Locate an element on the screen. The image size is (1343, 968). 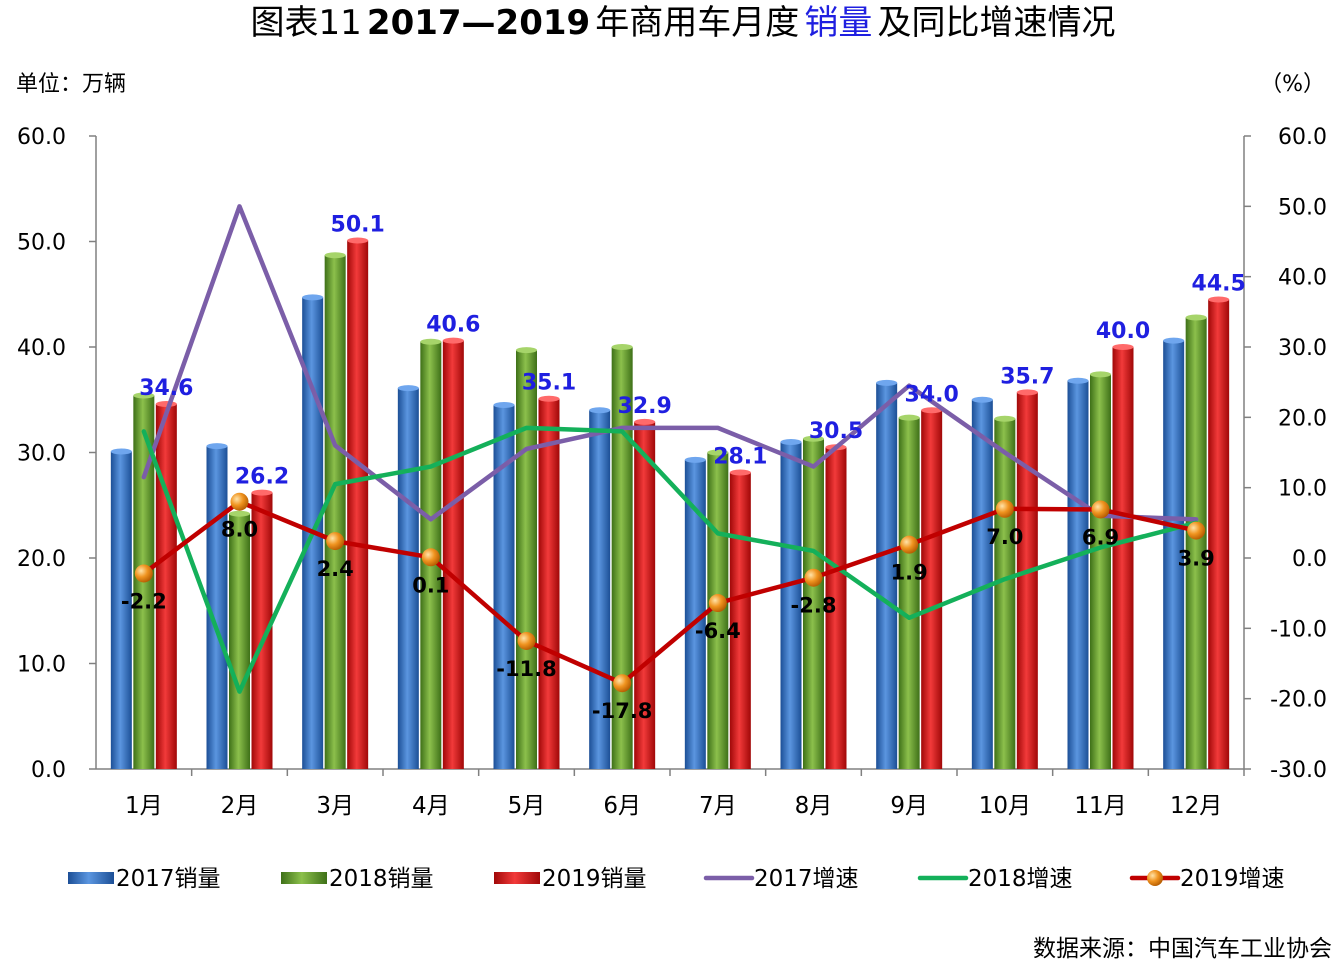
x-category-label: 9月 is located at coordinates (909, 806).